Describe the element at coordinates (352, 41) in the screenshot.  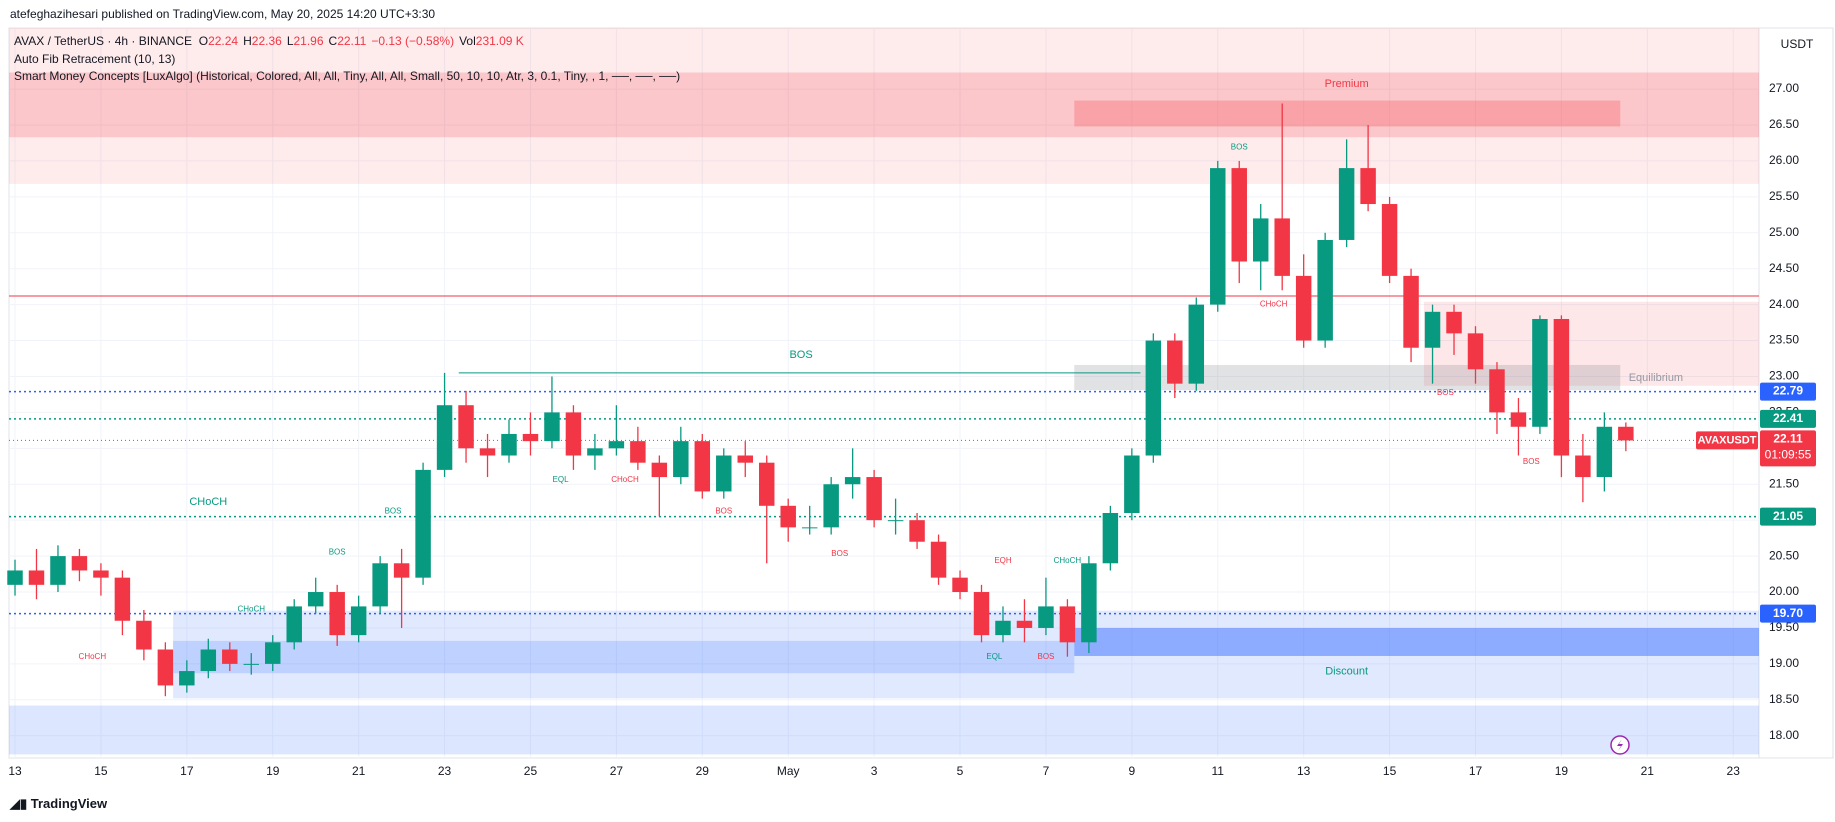
I see `ohlc-value: 22.11` at that location.